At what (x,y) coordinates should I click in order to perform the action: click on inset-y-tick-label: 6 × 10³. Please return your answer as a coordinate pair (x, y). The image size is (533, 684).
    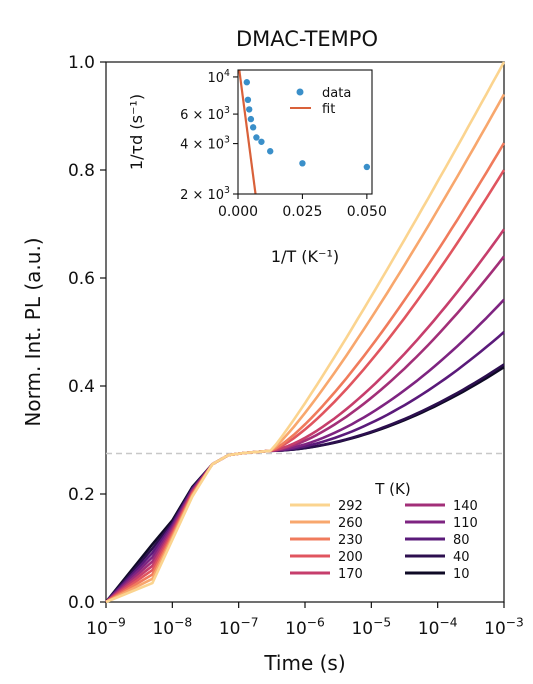
    Looking at the image, I should click on (205, 114).